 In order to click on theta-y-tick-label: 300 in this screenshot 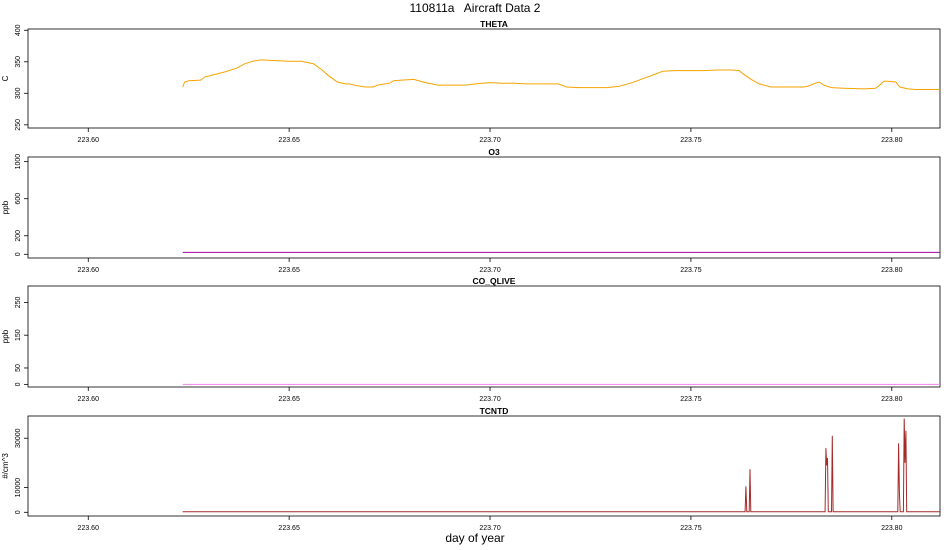, I will do `click(18, 93)`.